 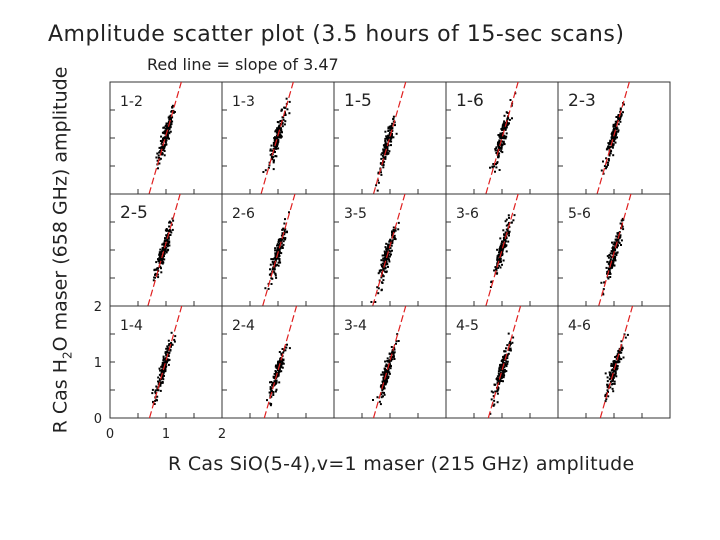 I want to click on chart-subtitle: Red line = slope of 3.47, so click(x=243, y=64).